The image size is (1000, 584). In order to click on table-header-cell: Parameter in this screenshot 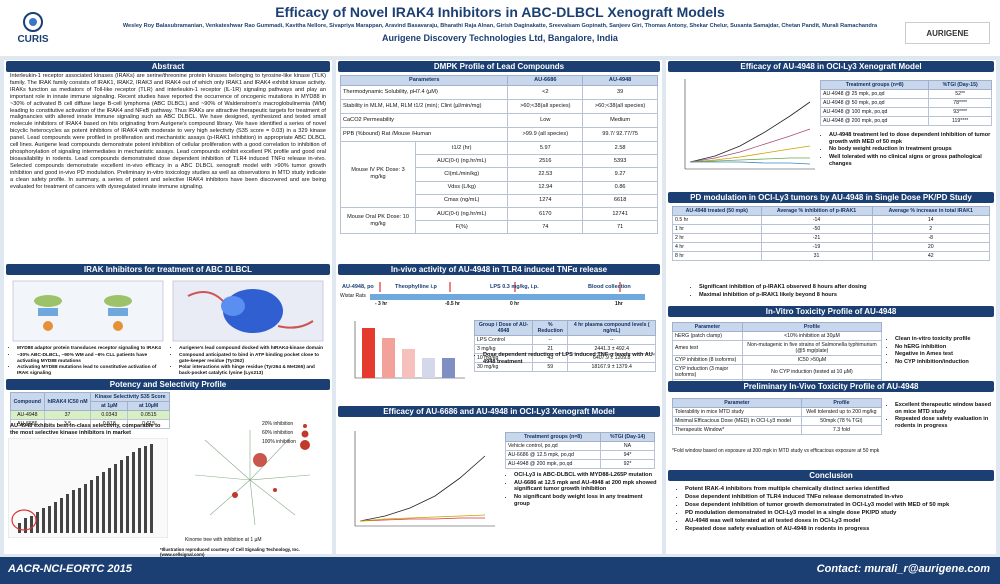, I will do `click(707, 327)`.